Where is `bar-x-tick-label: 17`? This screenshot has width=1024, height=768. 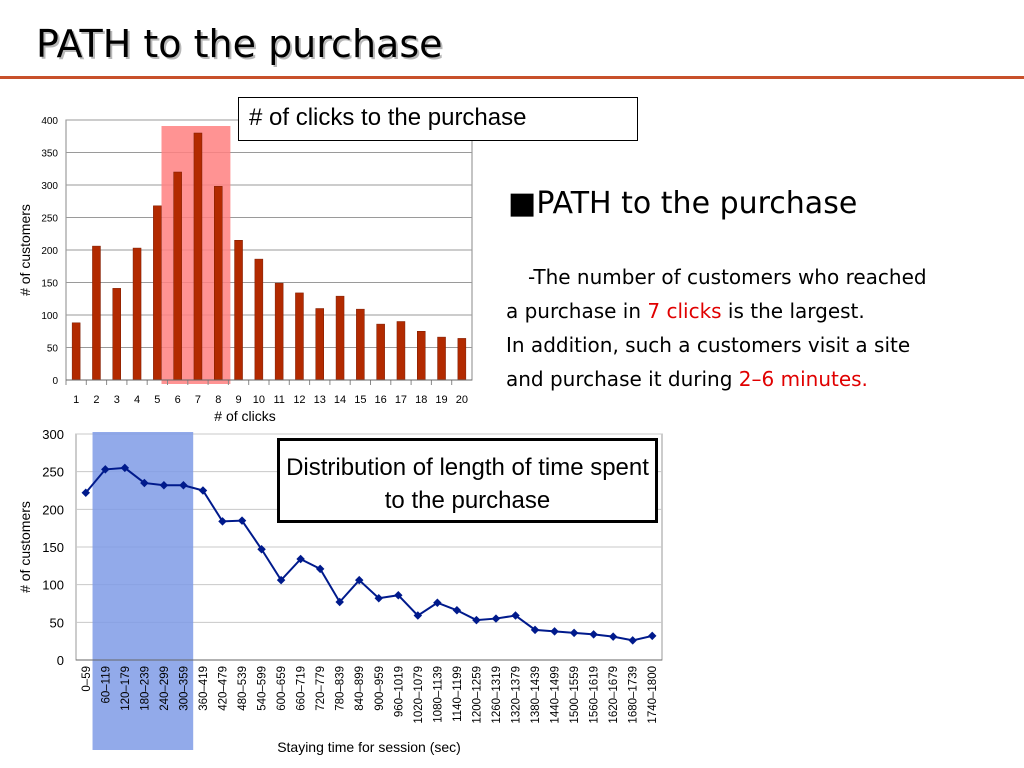 bar-x-tick-label: 17 is located at coordinates (401, 400).